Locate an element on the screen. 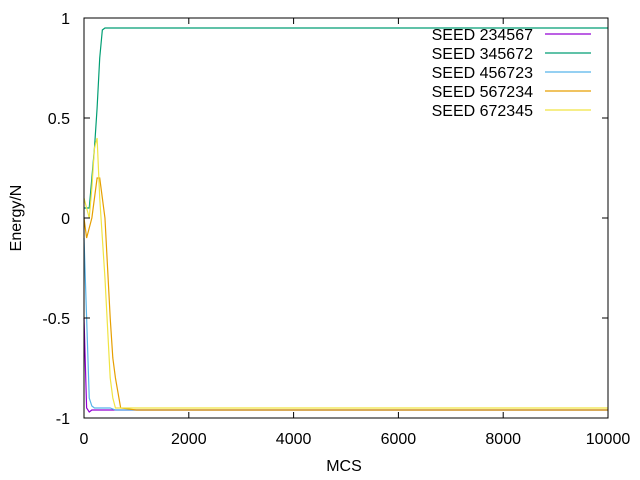 The height and width of the screenshot is (480, 640). x-tick-label: 6000 is located at coordinates (399, 439).